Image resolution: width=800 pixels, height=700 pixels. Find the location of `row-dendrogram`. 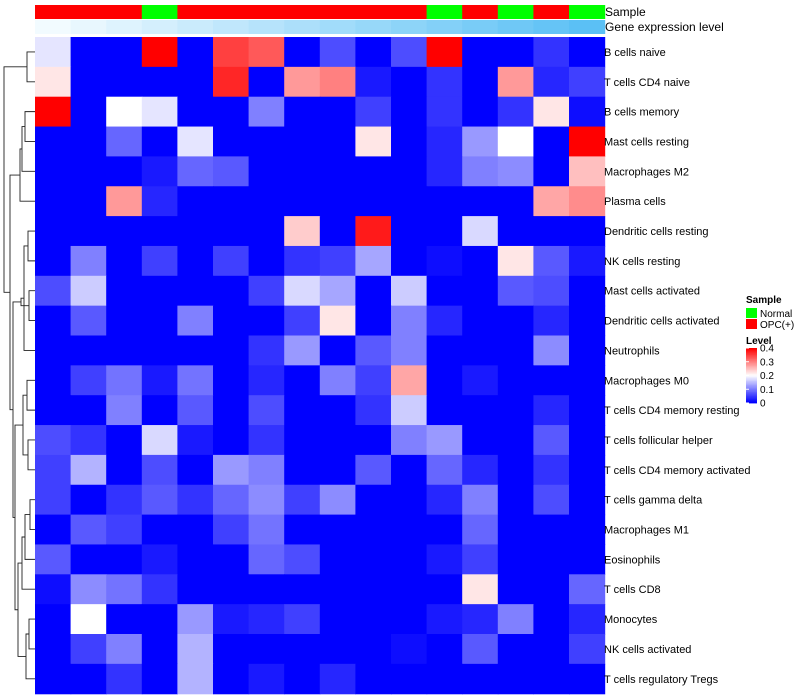

row-dendrogram is located at coordinates (19, 365).